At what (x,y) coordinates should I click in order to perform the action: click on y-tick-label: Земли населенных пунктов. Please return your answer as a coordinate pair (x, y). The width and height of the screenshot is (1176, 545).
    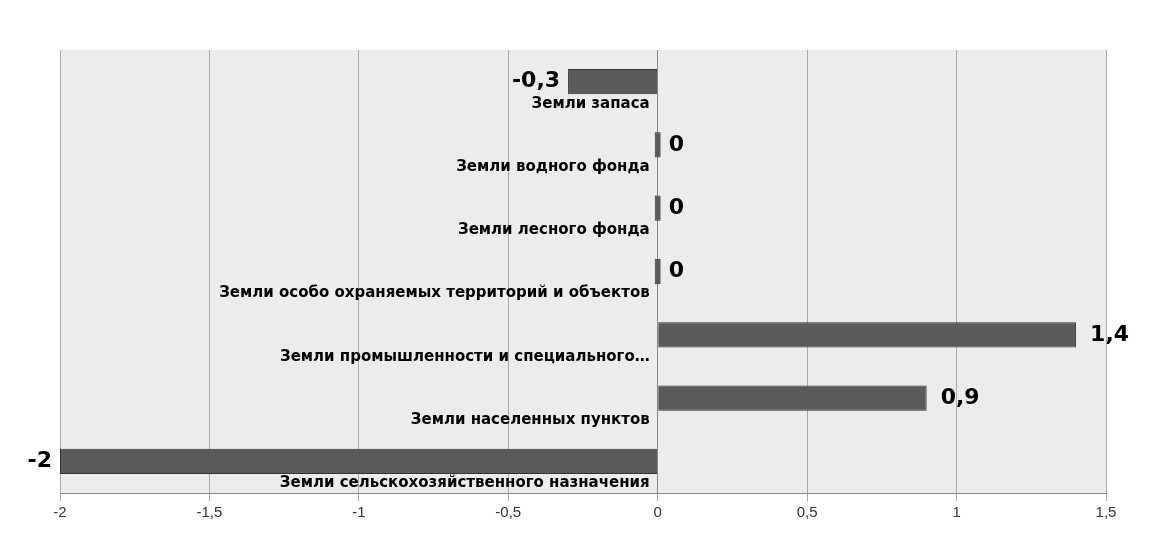
    Looking at the image, I should click on (530, 418).